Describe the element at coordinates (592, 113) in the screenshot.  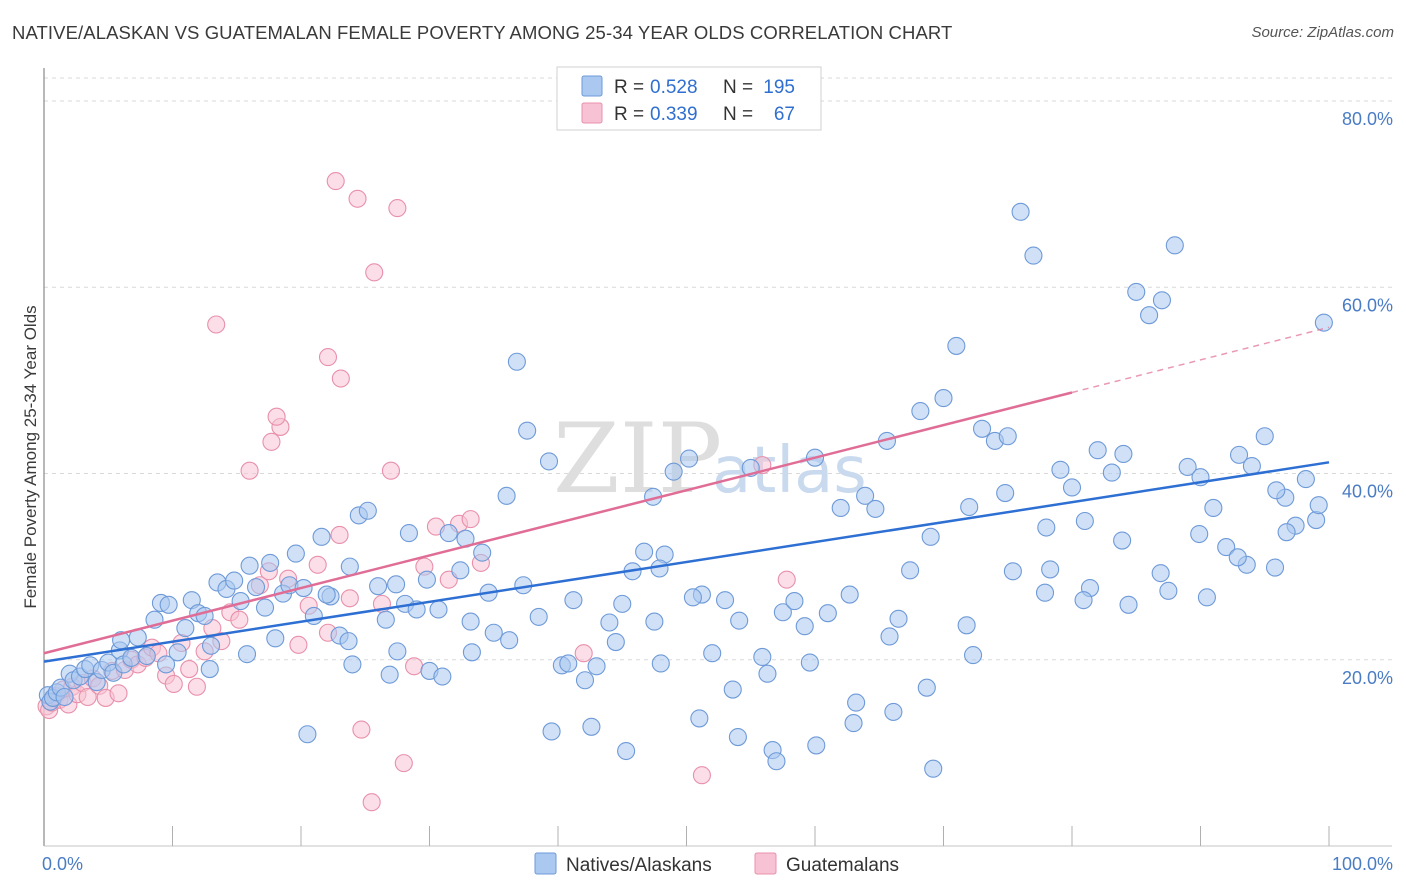
I see `legend-swatch-pink` at that location.